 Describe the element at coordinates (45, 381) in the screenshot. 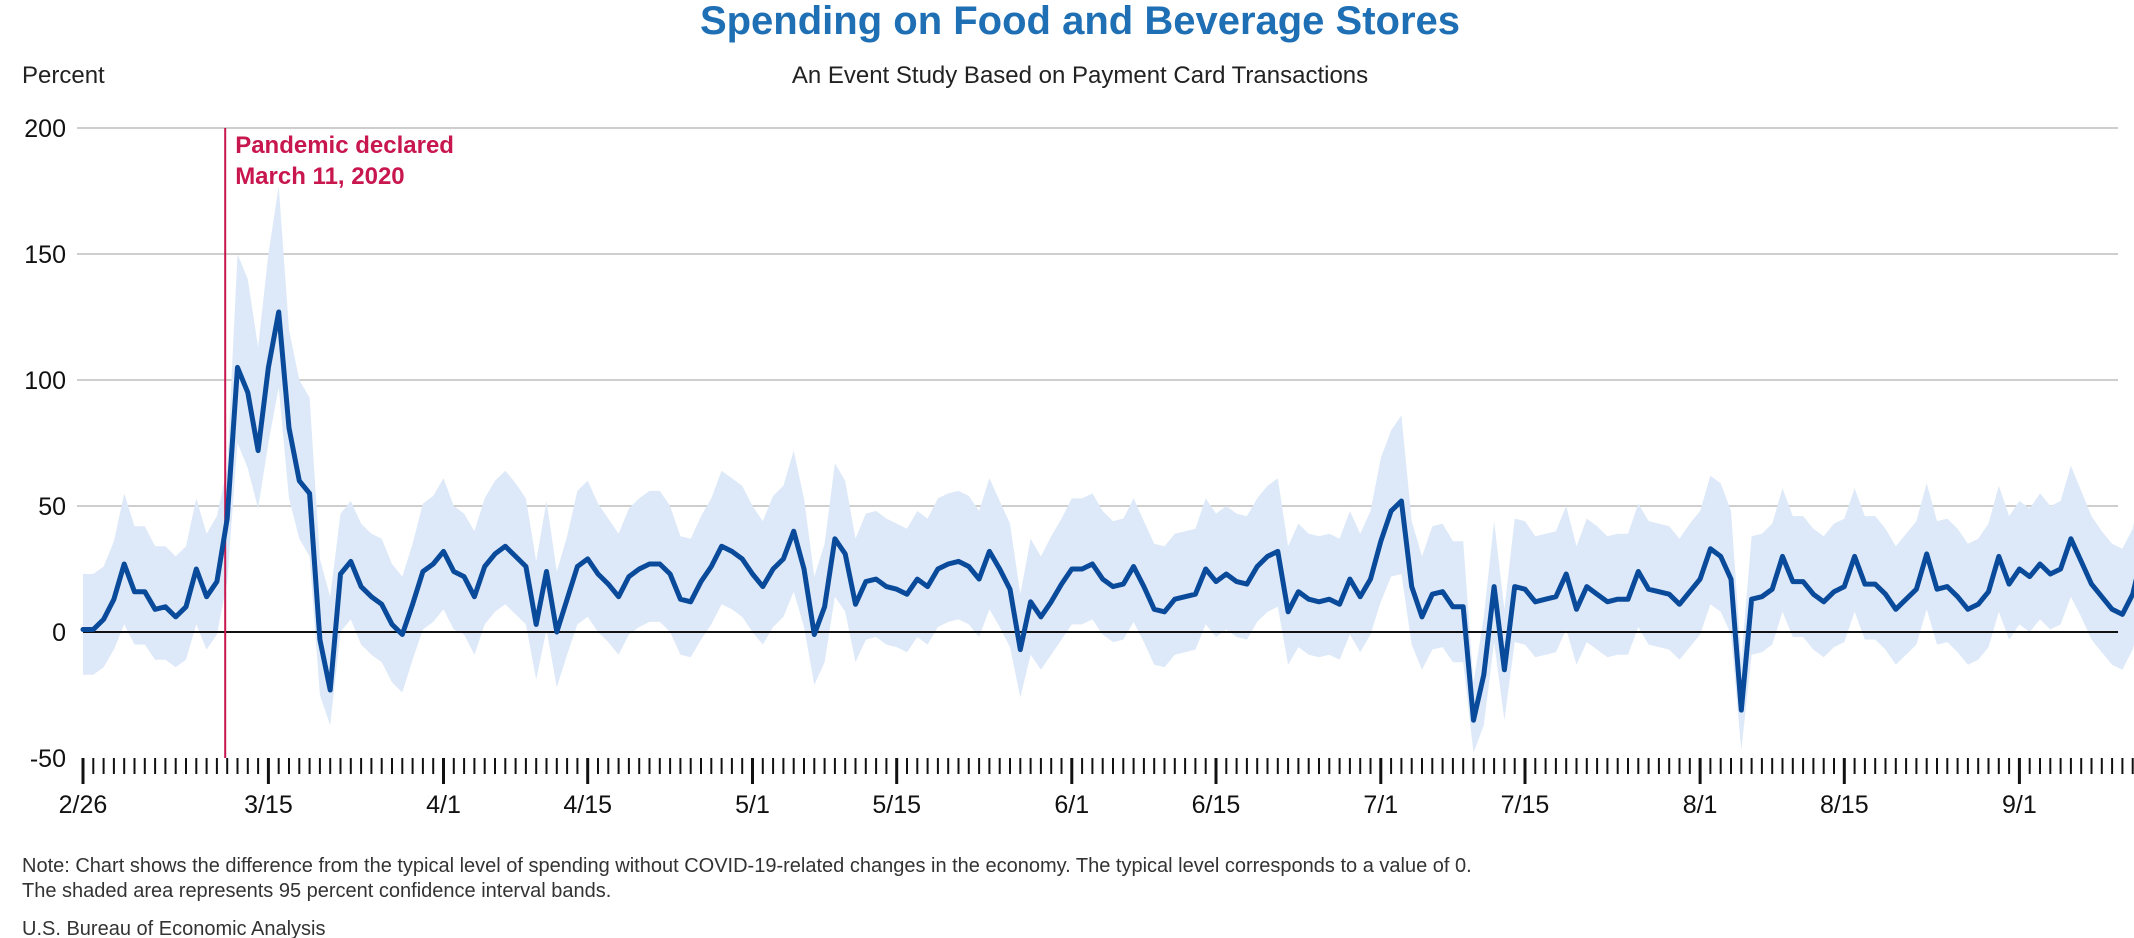

I see `y-tick-label: 100` at that location.